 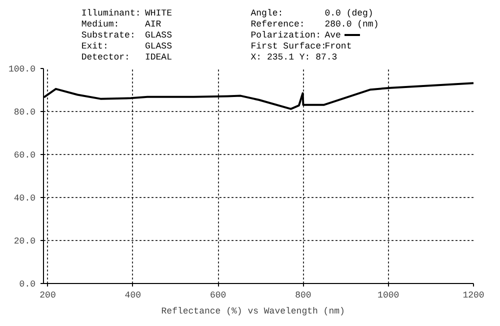 I want to click on y-tick-label: 80.0, so click(x=25, y=113).